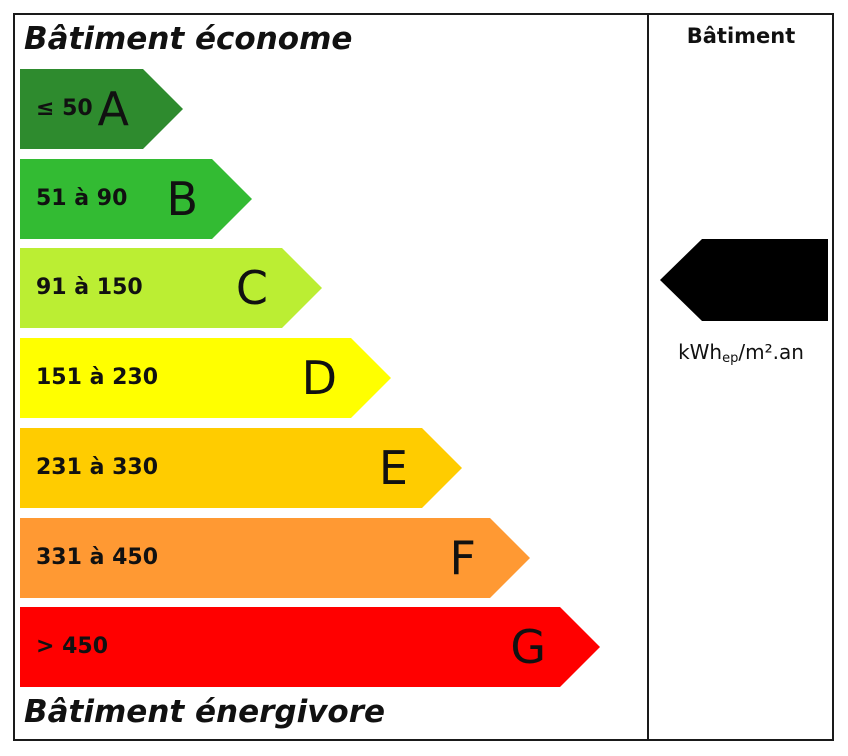 This screenshot has height=756, width=848. What do you see at coordinates (82, 198) in the screenshot?
I see `class-range: 51 à 90` at bounding box center [82, 198].